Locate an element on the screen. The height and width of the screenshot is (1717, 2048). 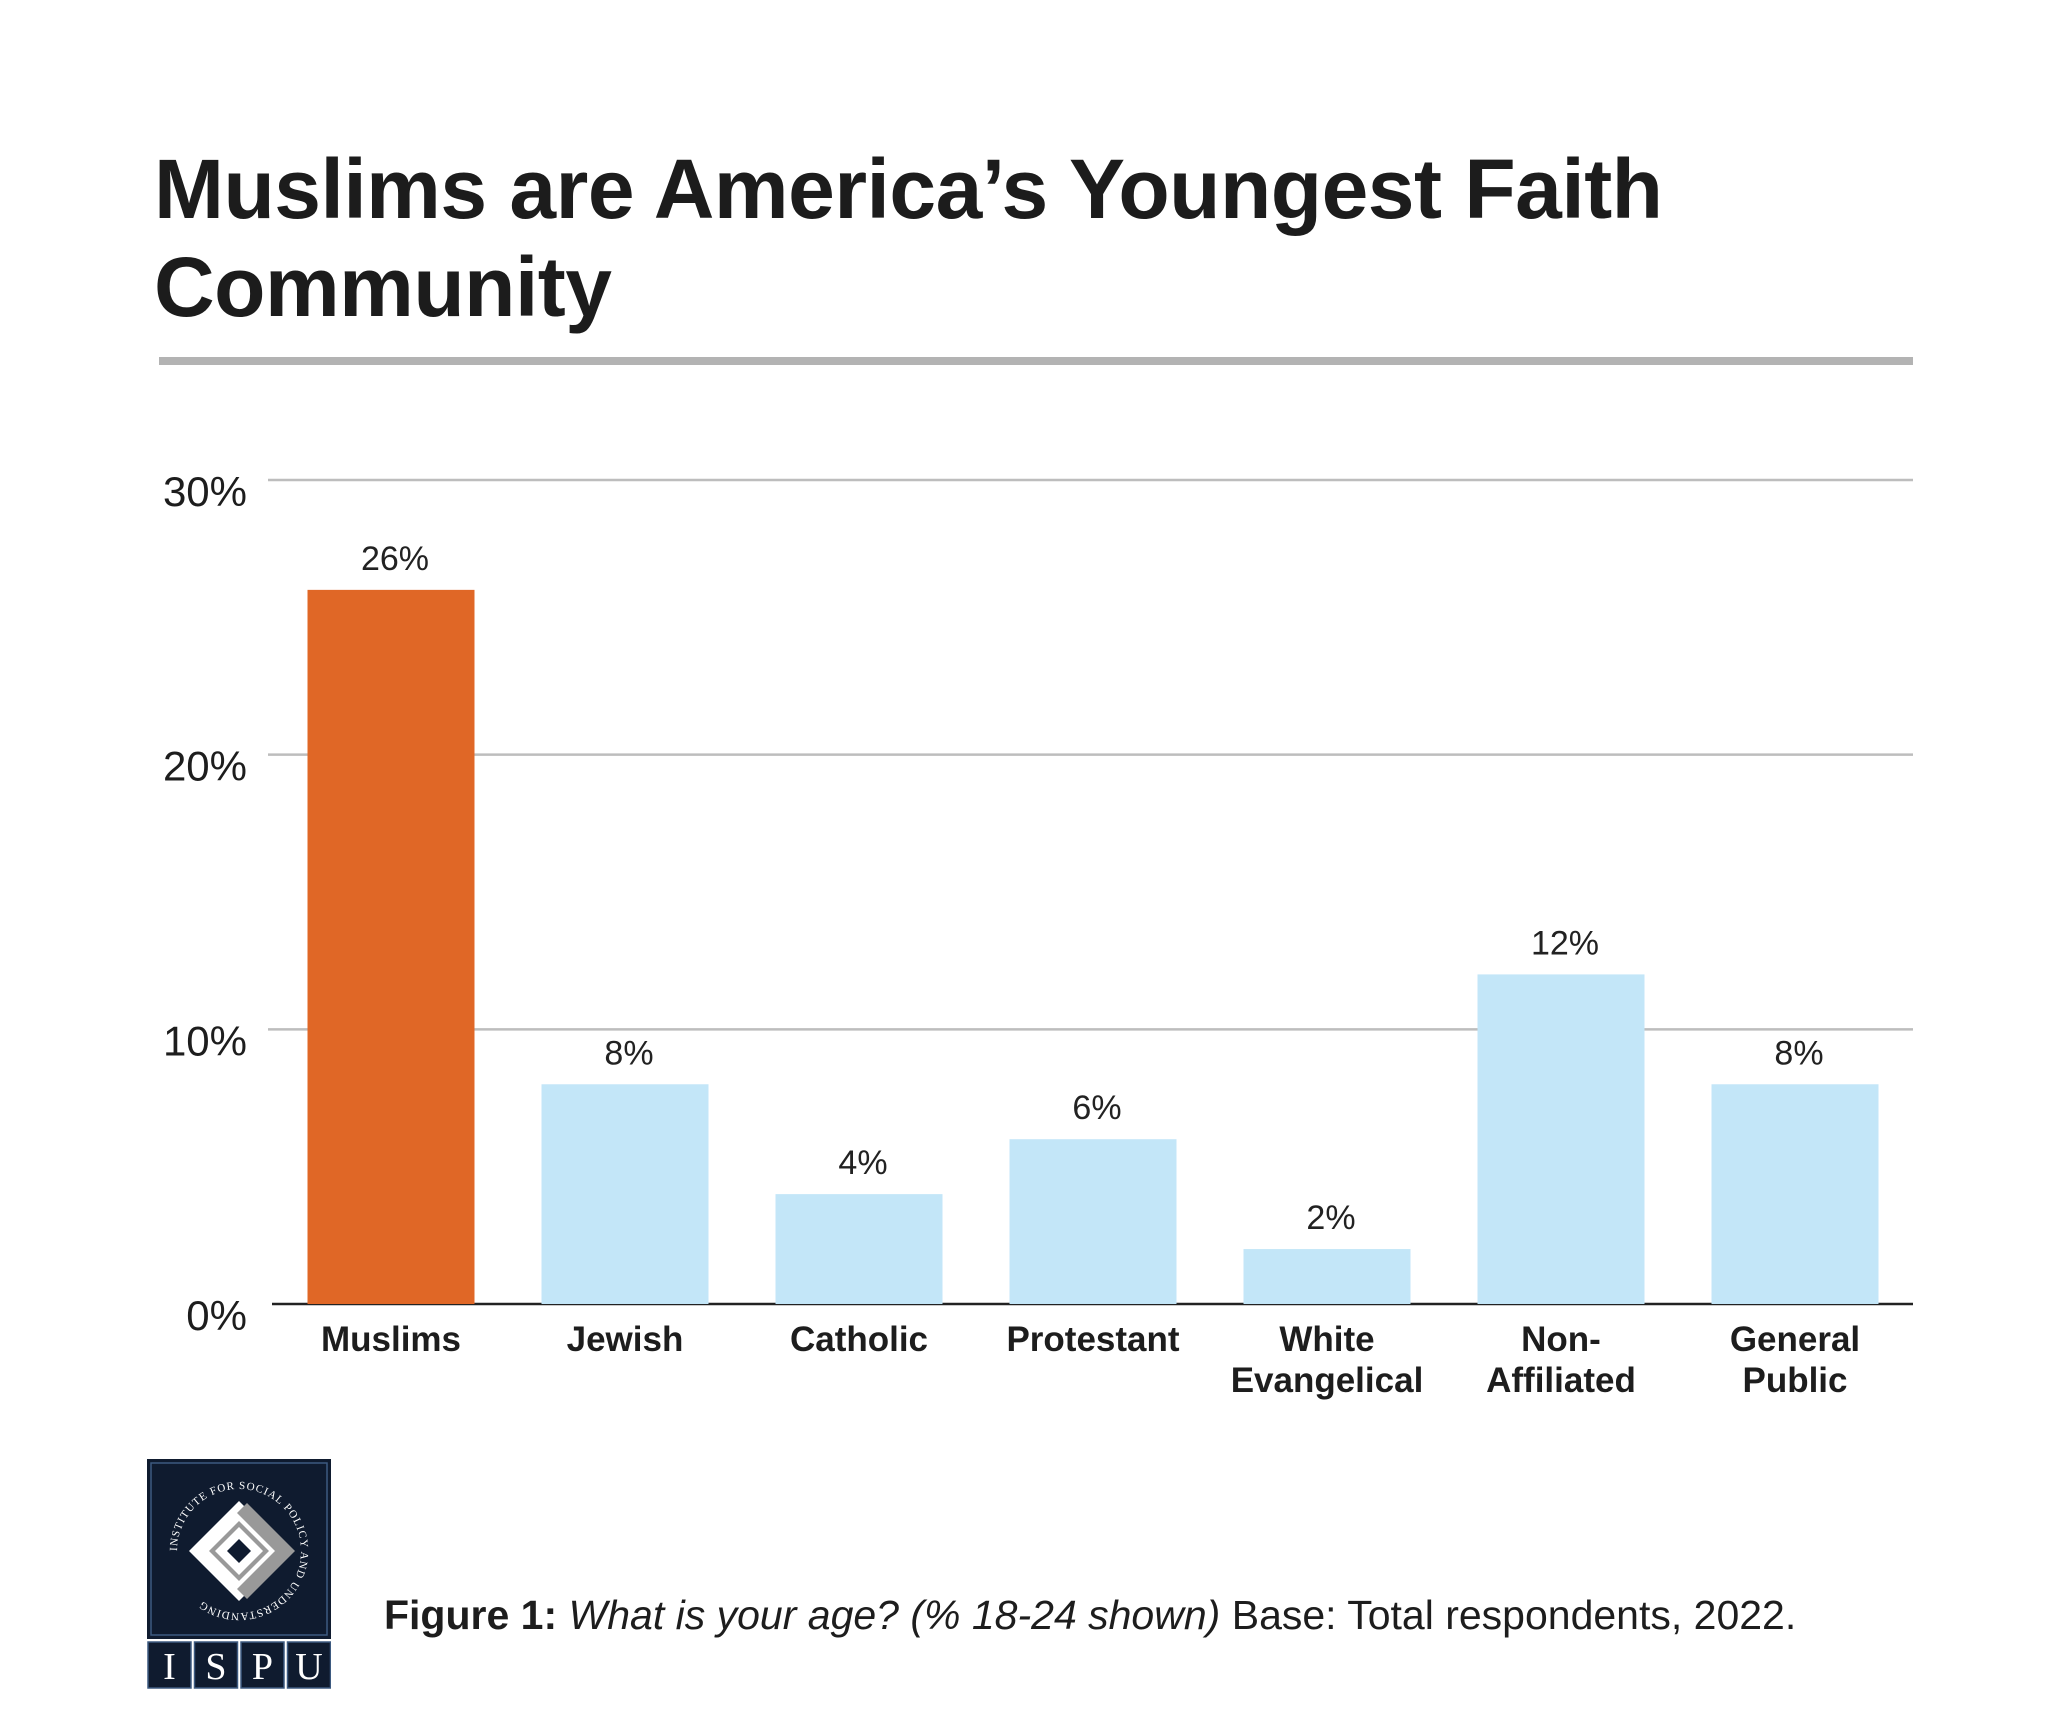
value-label: 4% is located at coordinates (862, 1163).